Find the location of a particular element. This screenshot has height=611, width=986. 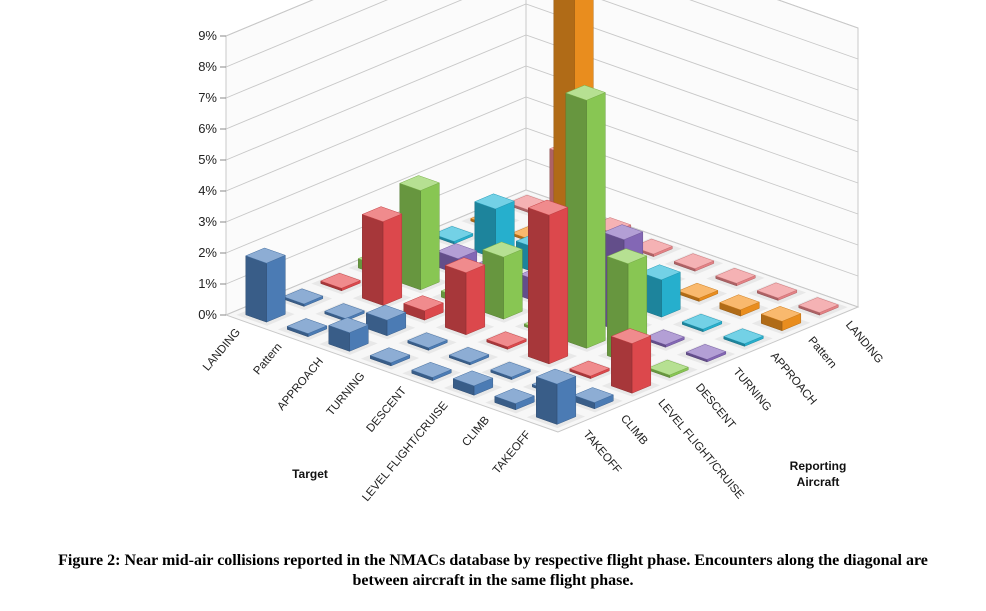

z-tick-label: 3% is located at coordinates (207, 221).